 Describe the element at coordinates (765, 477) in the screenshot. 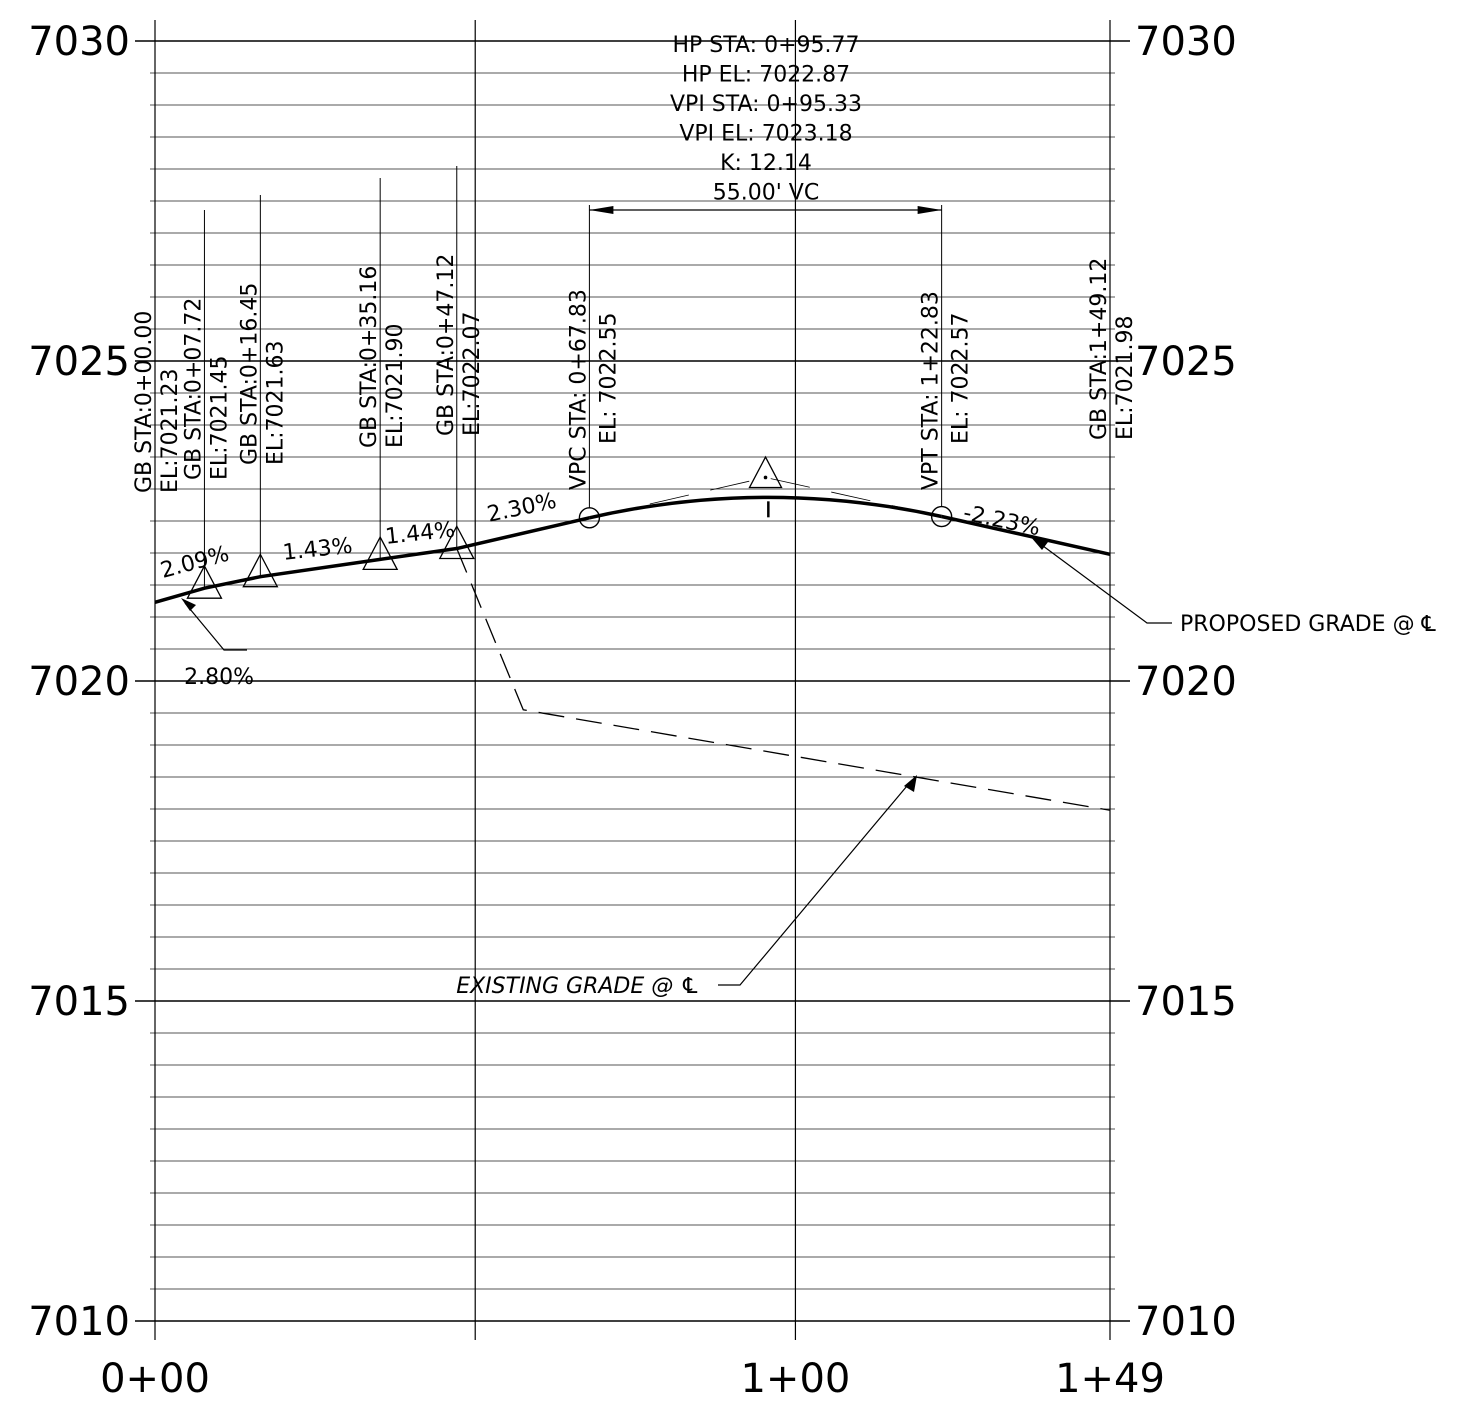

I see `vpi-point` at that location.